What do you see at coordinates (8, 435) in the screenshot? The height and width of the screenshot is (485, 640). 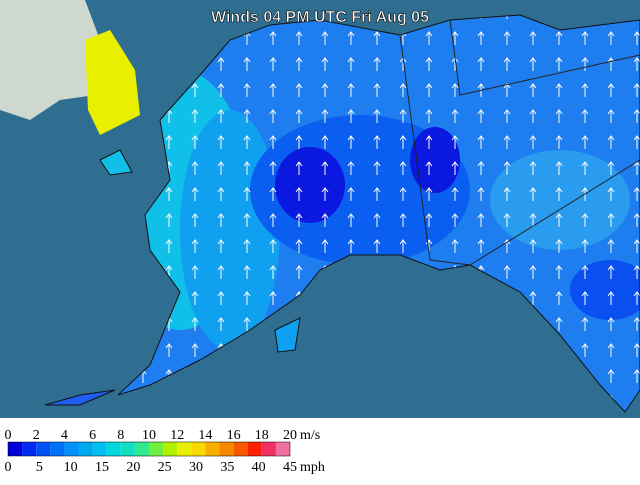 I see `ms-tick-label: 0` at bounding box center [8, 435].